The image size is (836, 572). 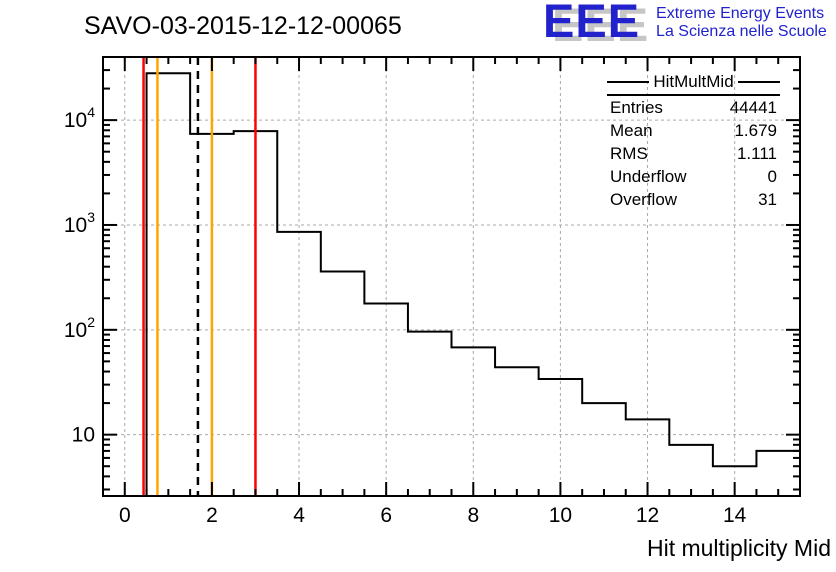 What do you see at coordinates (741, 31) in the screenshot?
I see `eee-logo-line2: La Scienza nelle Scuole` at bounding box center [741, 31].